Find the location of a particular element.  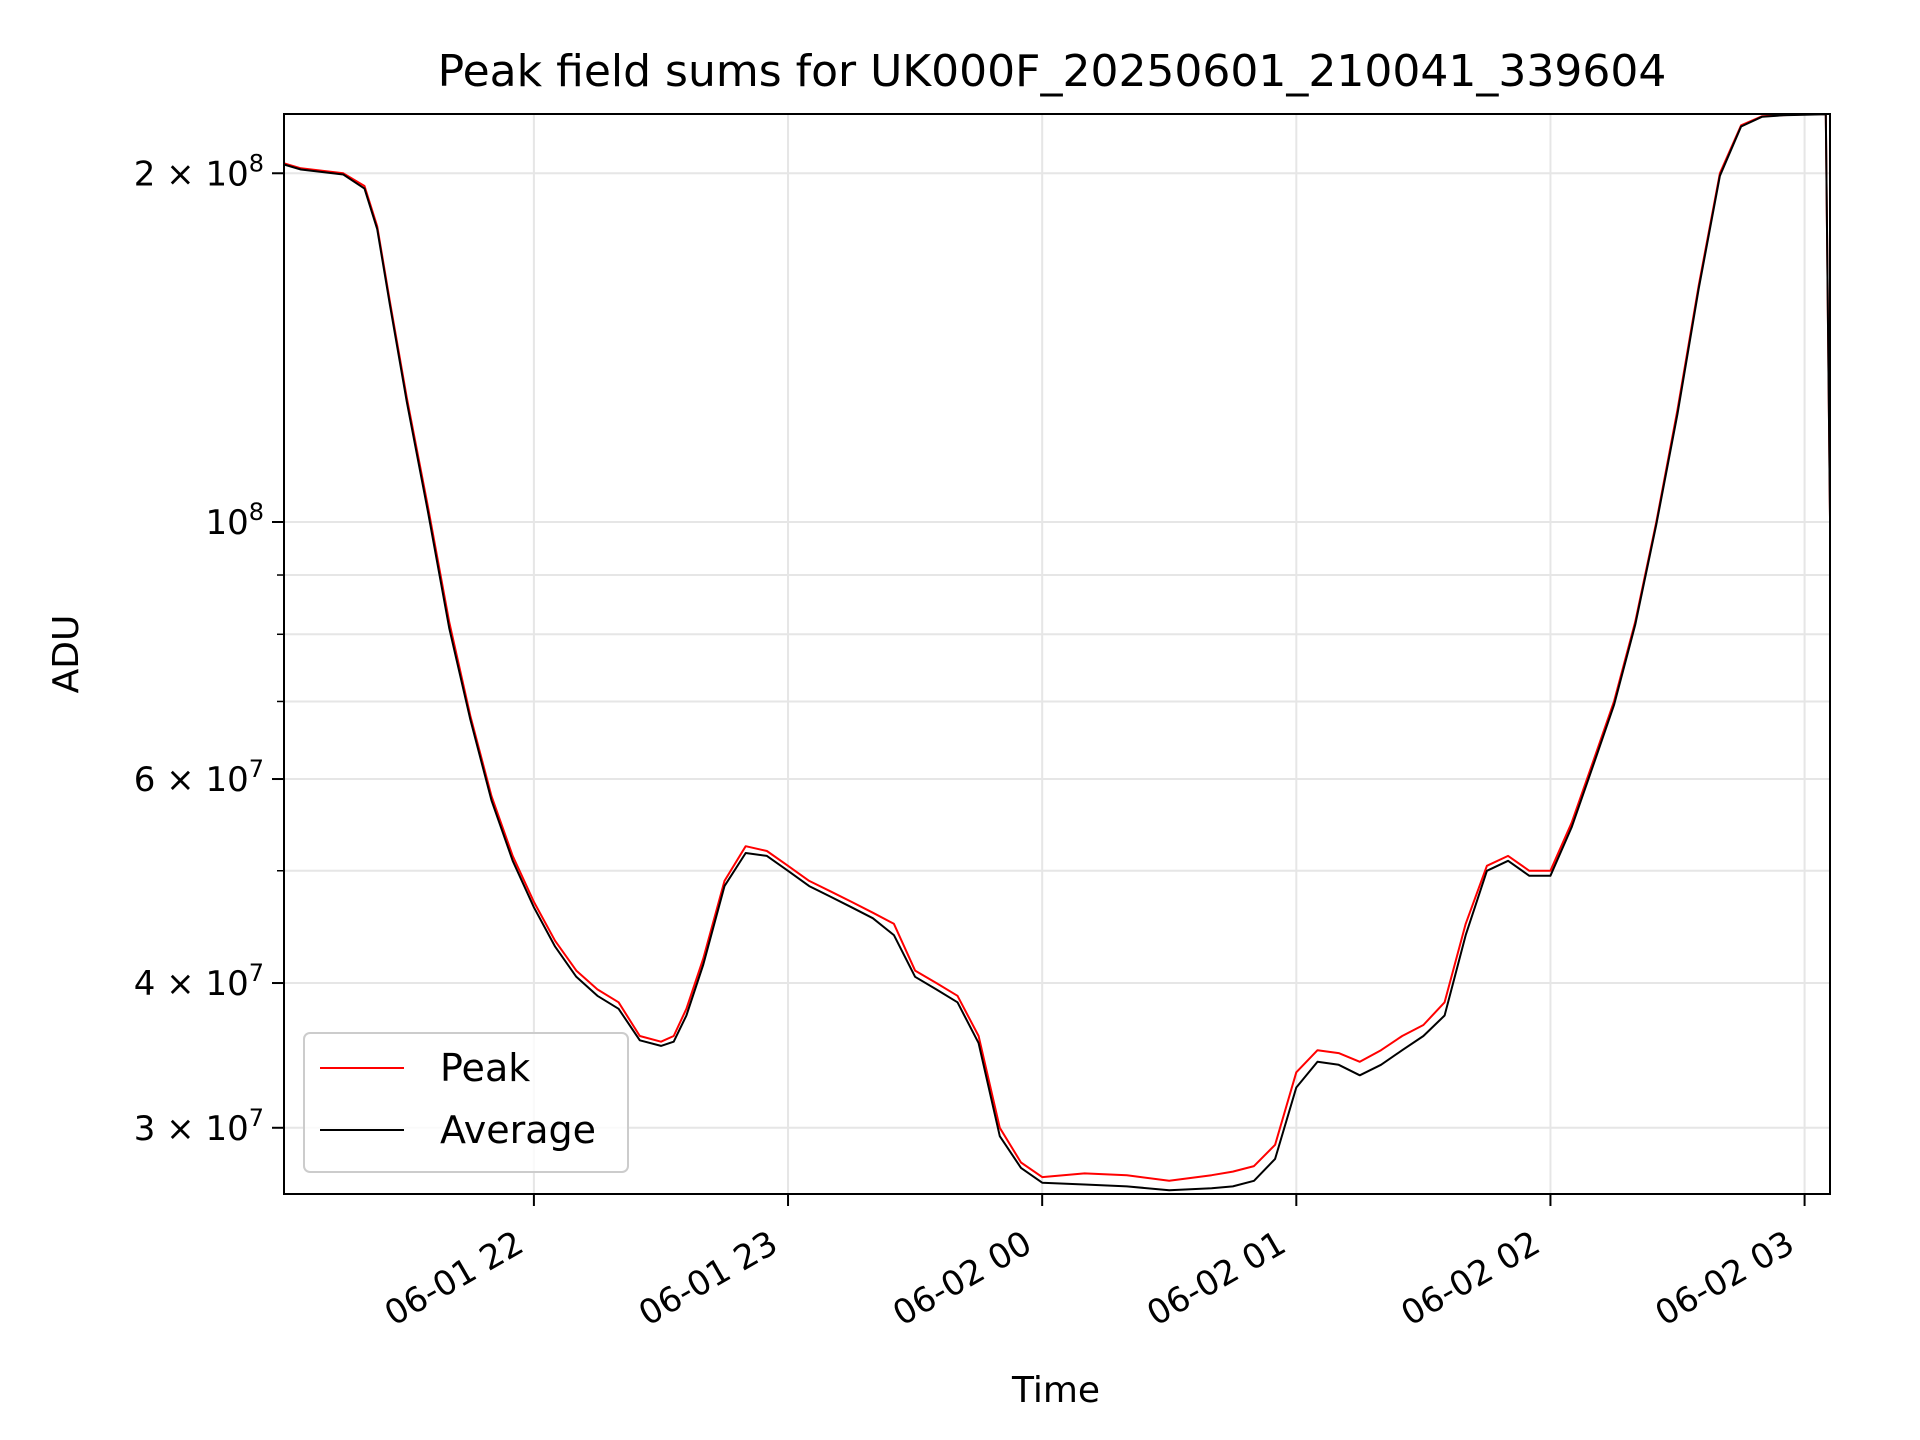

y-tick-label: 108 is located at coordinates (234, 520).